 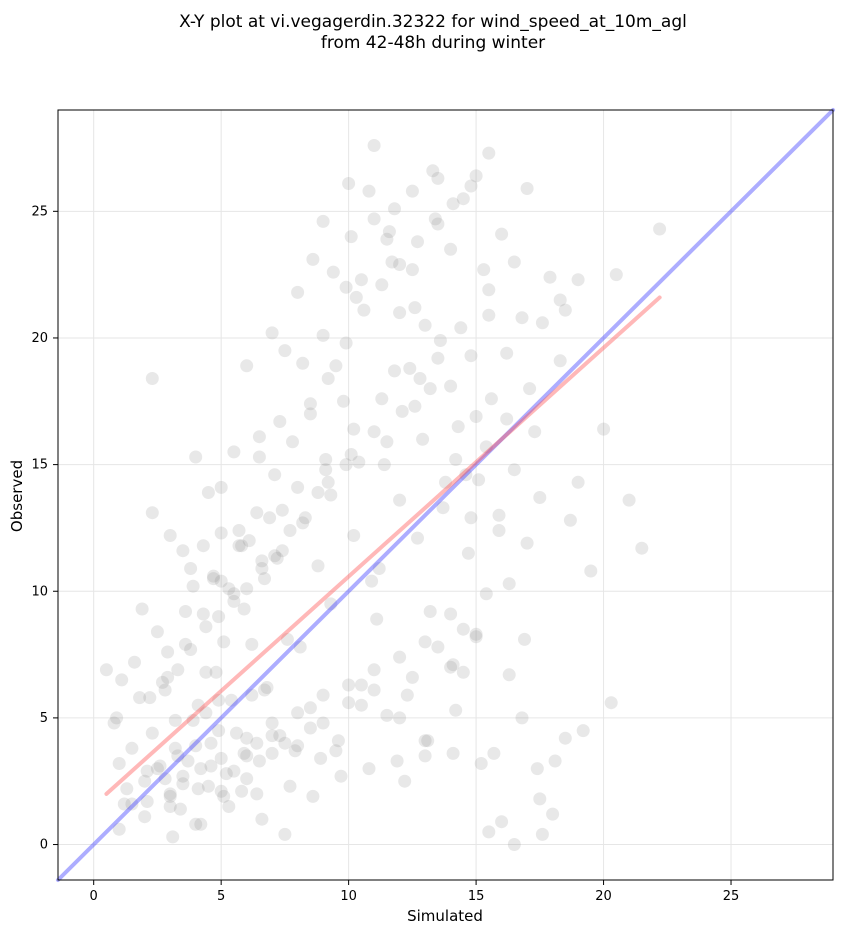 What do you see at coordinates (221, 896) in the screenshot?
I see `x-tick-label: 5` at bounding box center [221, 896].